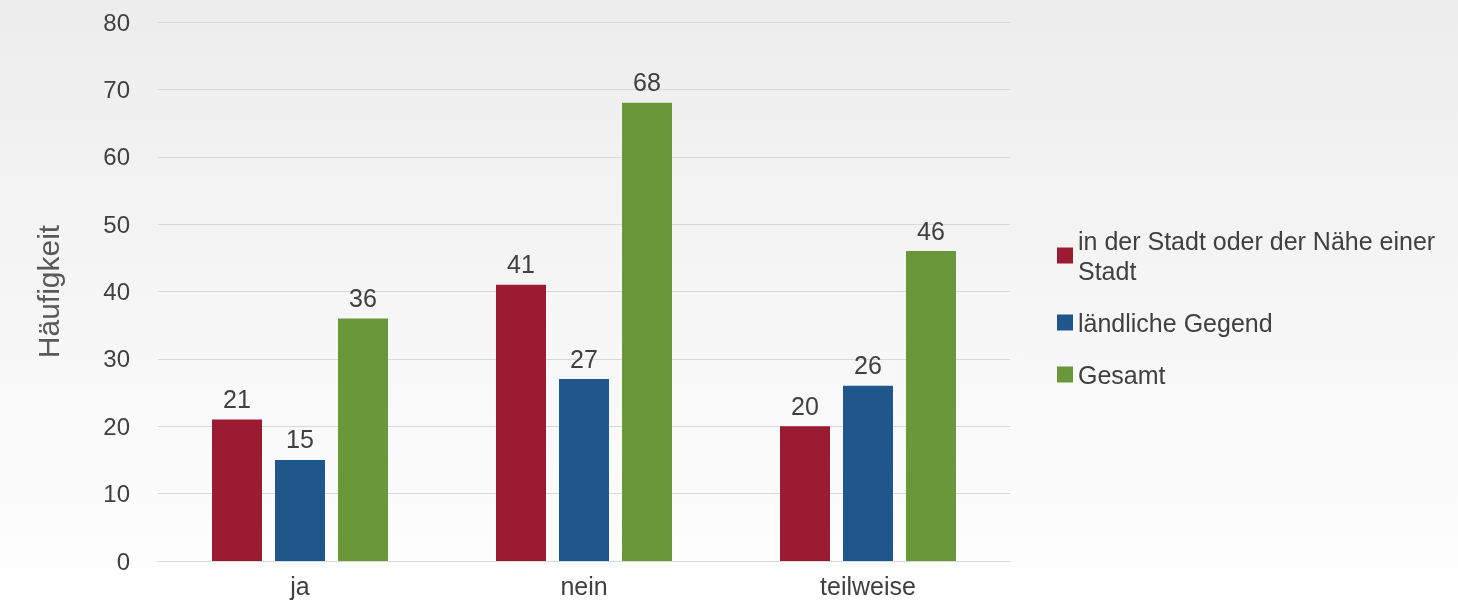 The image size is (1458, 615). What do you see at coordinates (116, 22) in the screenshot?
I see `y-tick-label: 80` at bounding box center [116, 22].